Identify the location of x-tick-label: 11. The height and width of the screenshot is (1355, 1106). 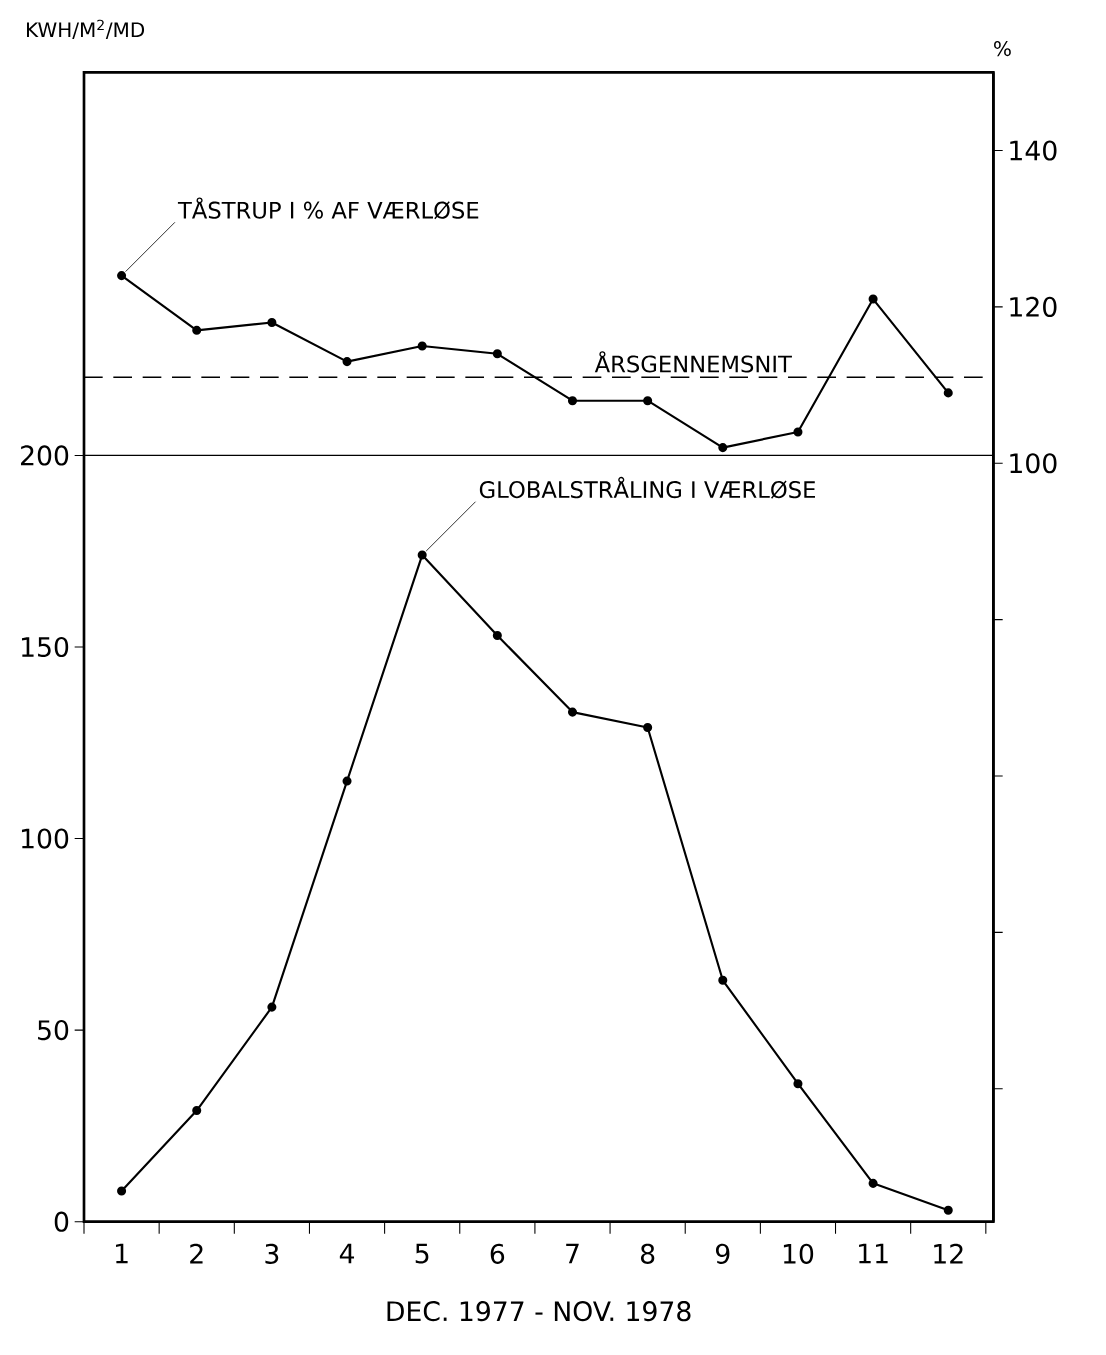
(873, 1253).